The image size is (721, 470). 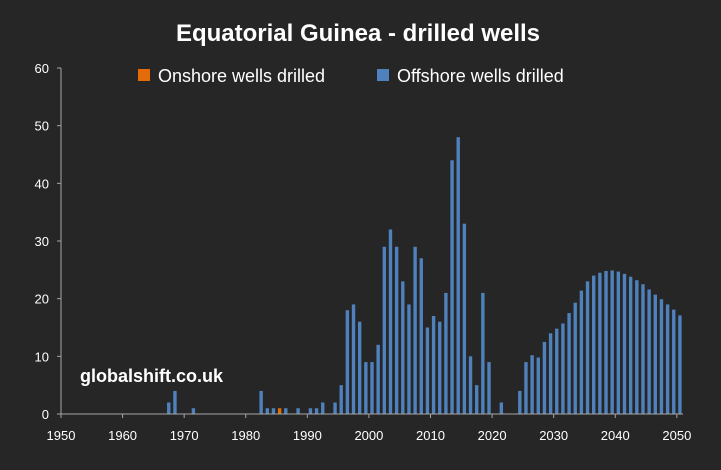 I want to click on legend-label-onshore: Onshore wells drilled, so click(x=241, y=76).